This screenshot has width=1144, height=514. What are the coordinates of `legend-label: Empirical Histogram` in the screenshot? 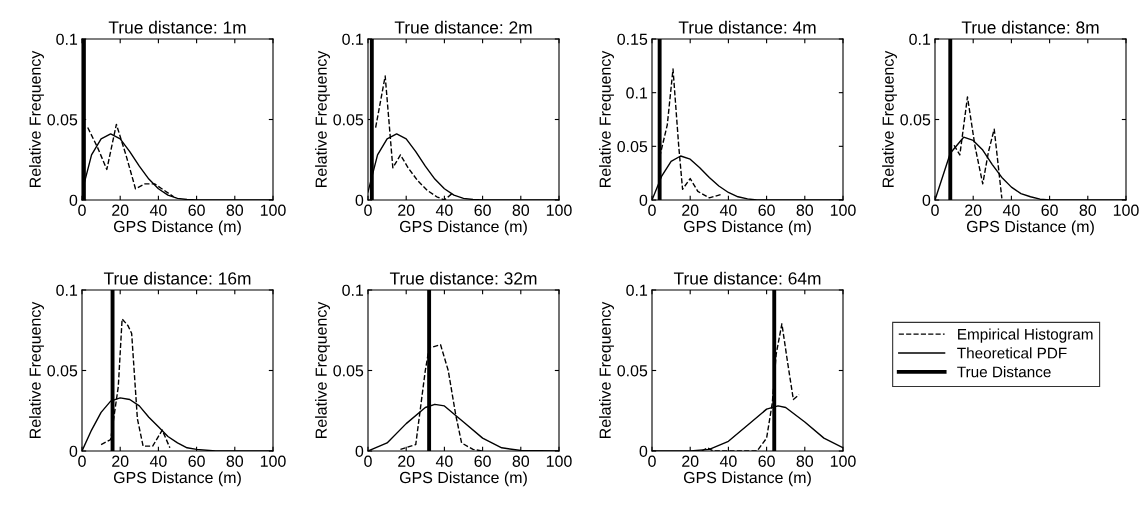 It's located at (1025, 335).